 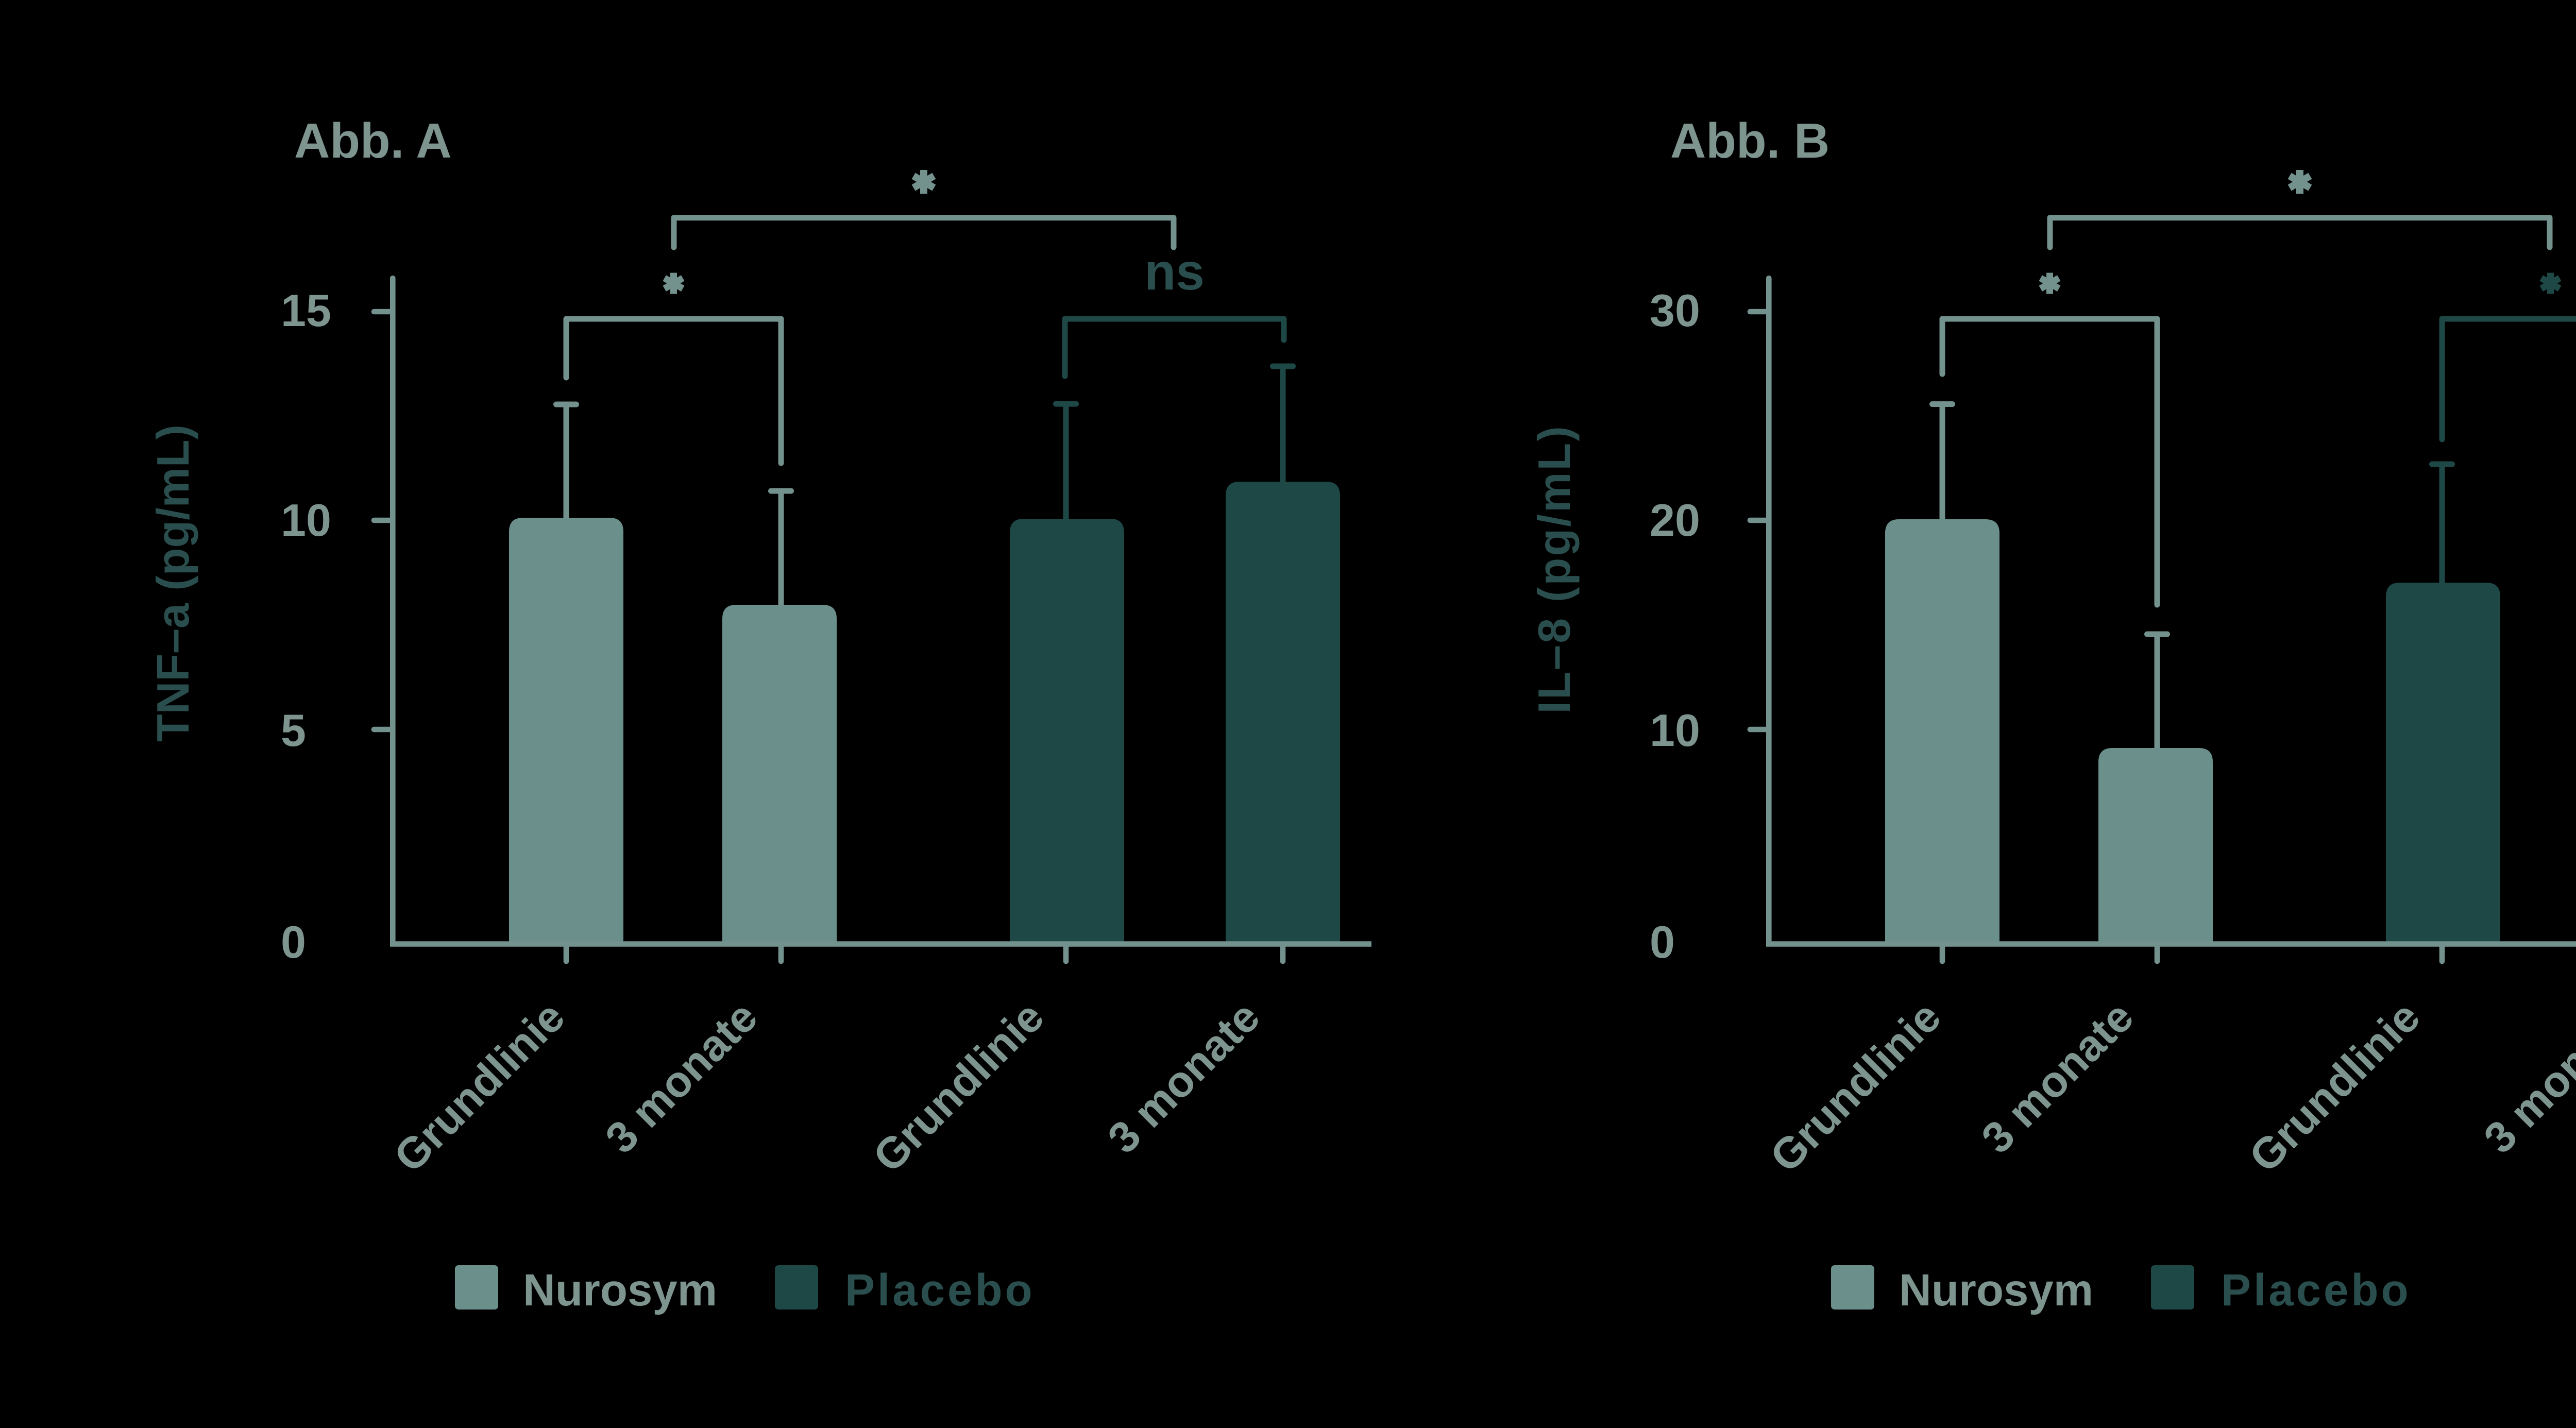 I want to click on svg-text: IL–8 (pg/mL), so click(x=1555, y=569).